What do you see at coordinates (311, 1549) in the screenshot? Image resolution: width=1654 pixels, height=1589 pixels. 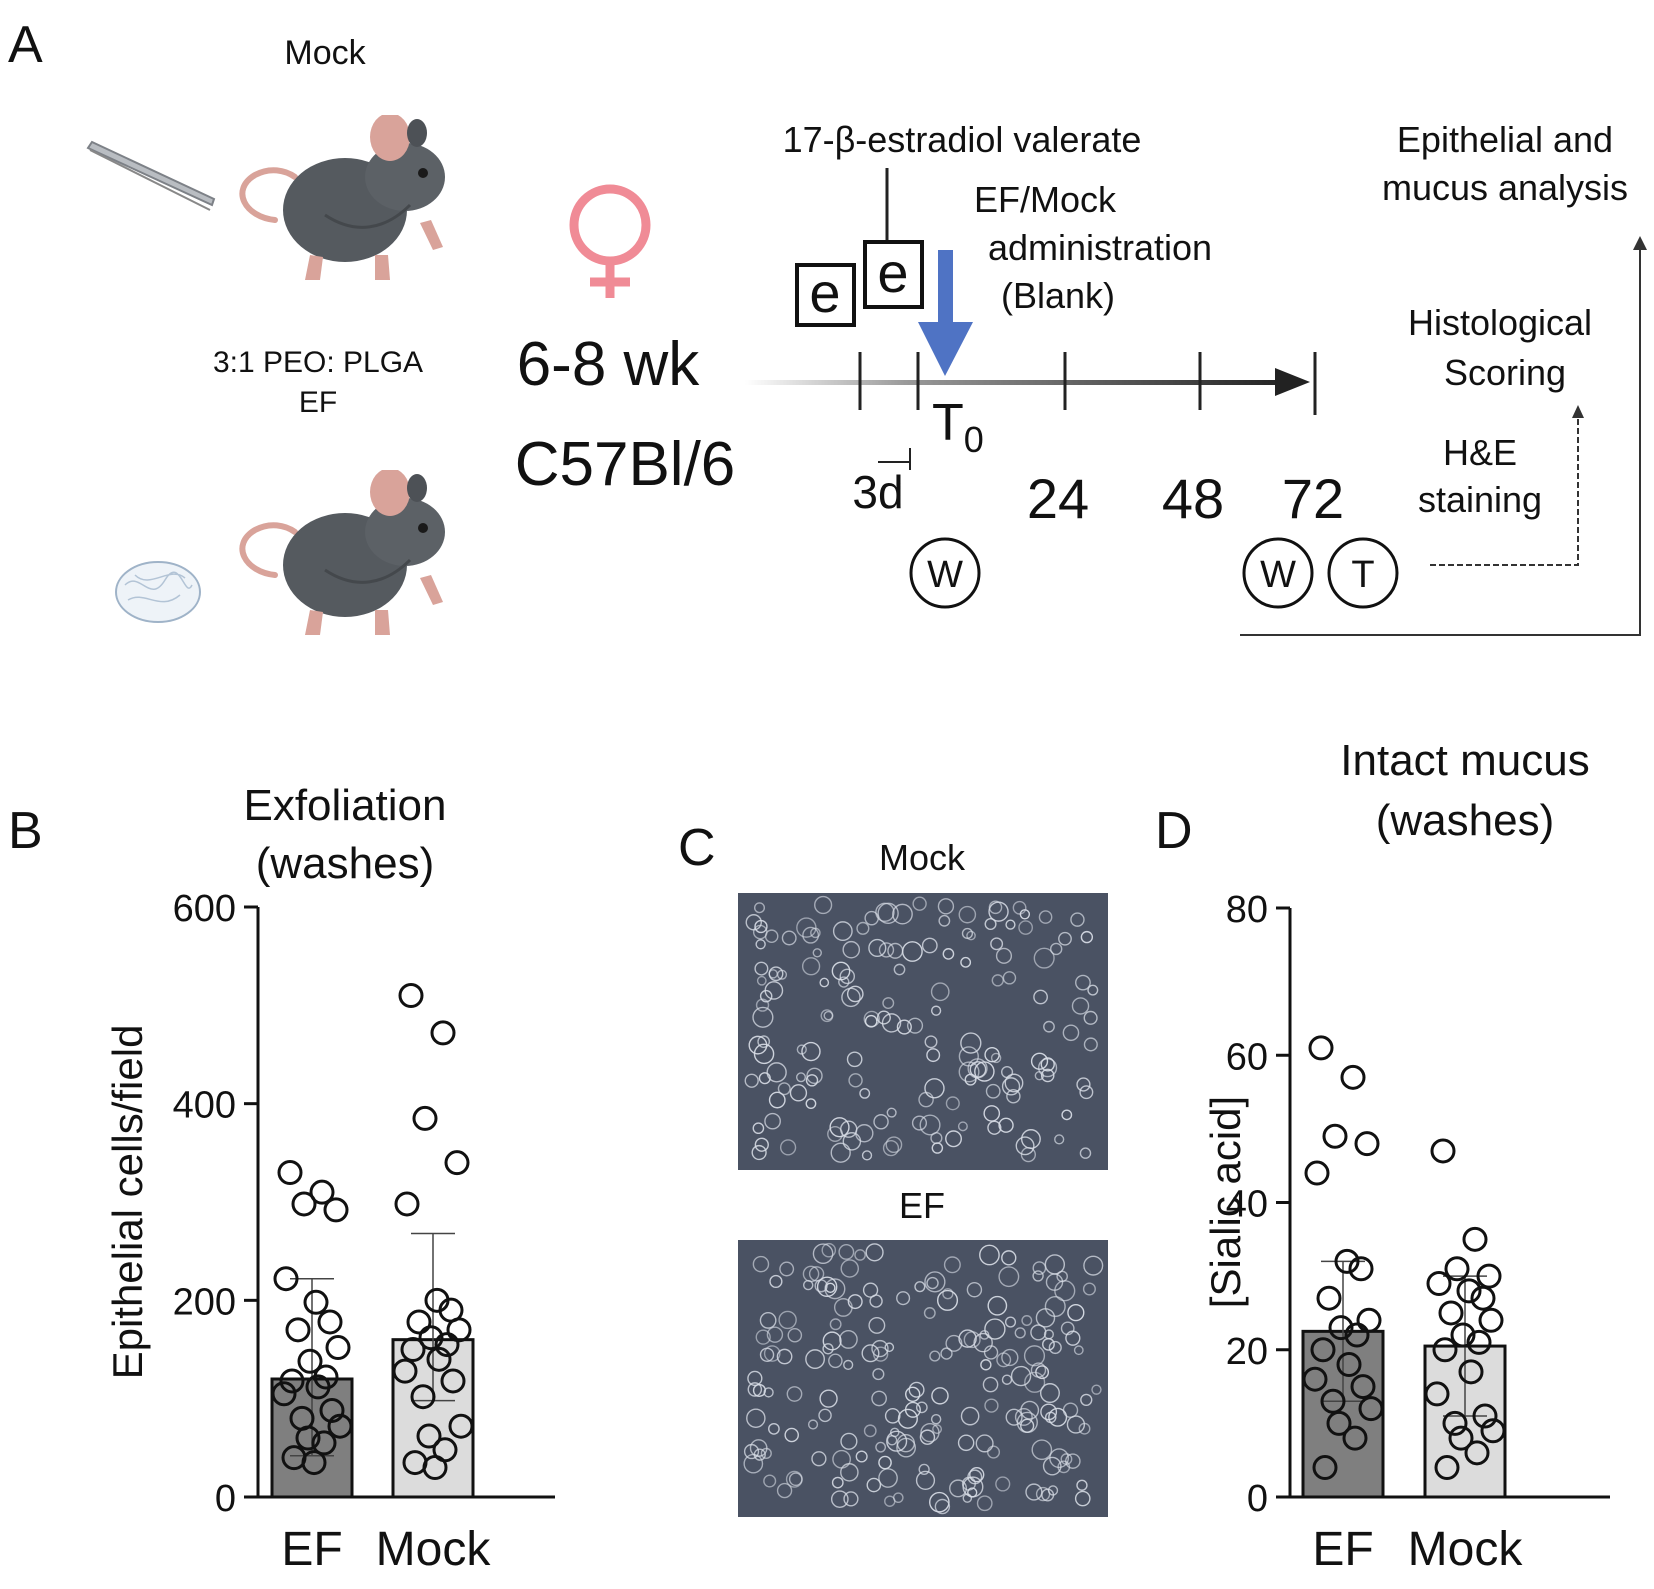 I see `x-tick-label: EF` at bounding box center [311, 1549].